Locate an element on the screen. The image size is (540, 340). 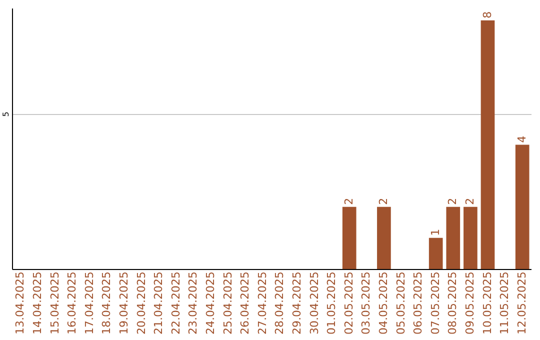
x-tick-label: 09.05.2025 is located at coordinates (469, 303).